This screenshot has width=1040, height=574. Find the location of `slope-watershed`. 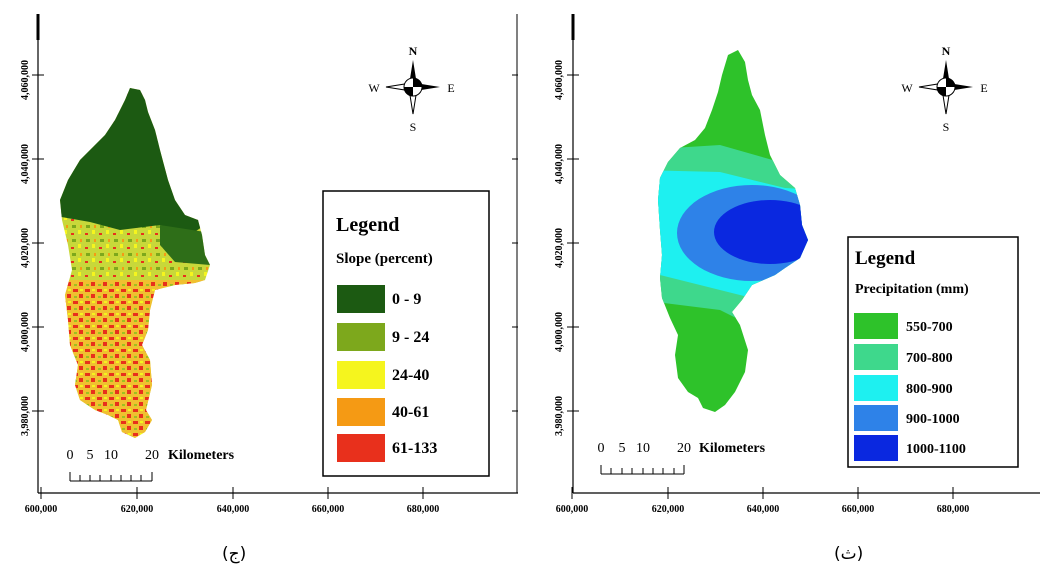

slope-watershed is located at coordinates (135, 263).